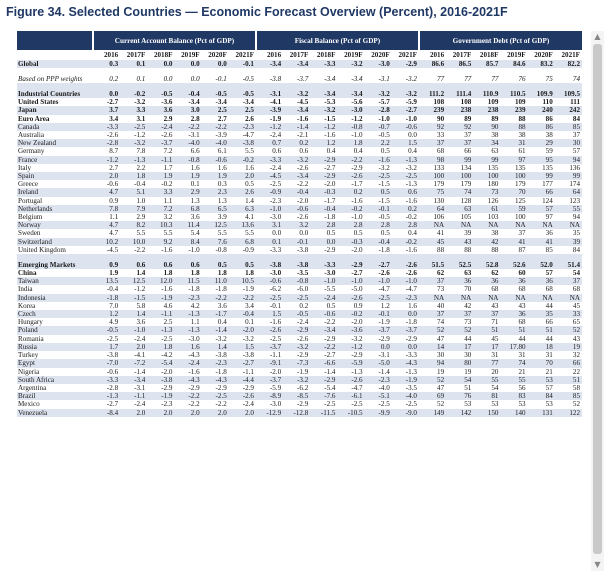 The image size is (610, 576). Describe the element at coordinates (134, 176) in the screenshot. I see `table-cell: 1.8` at that location.